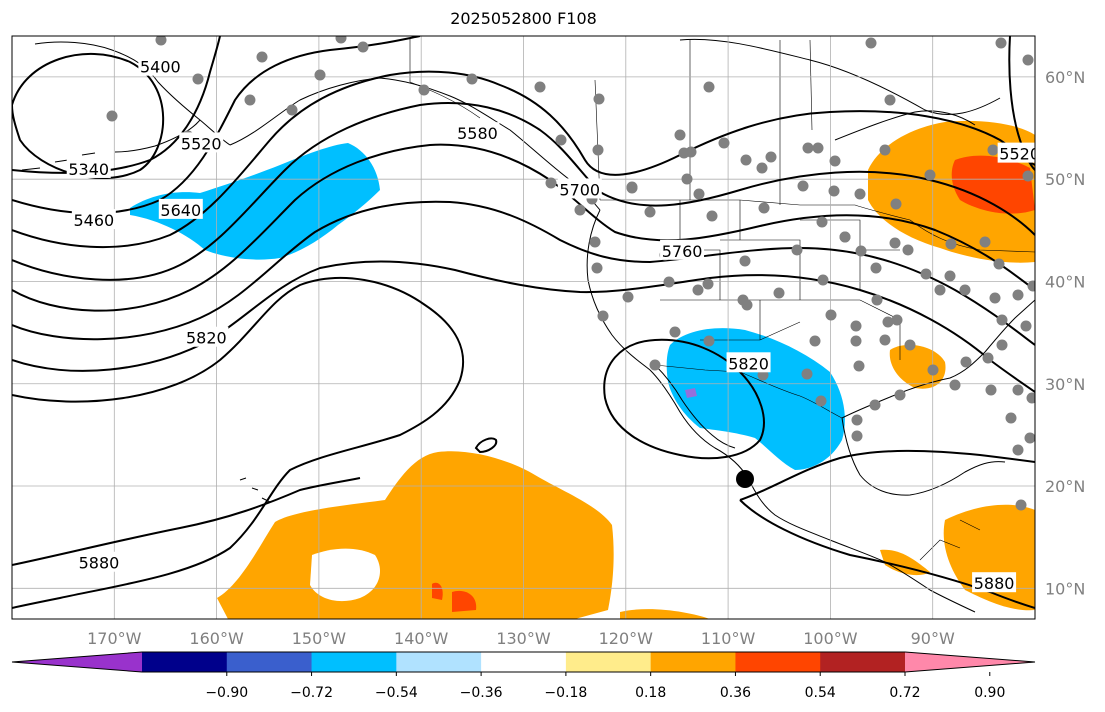 This screenshot has height=712, width=1105. Describe the element at coordinates (938, 359) in the screenshot. I see `gulf-coast` at that location.